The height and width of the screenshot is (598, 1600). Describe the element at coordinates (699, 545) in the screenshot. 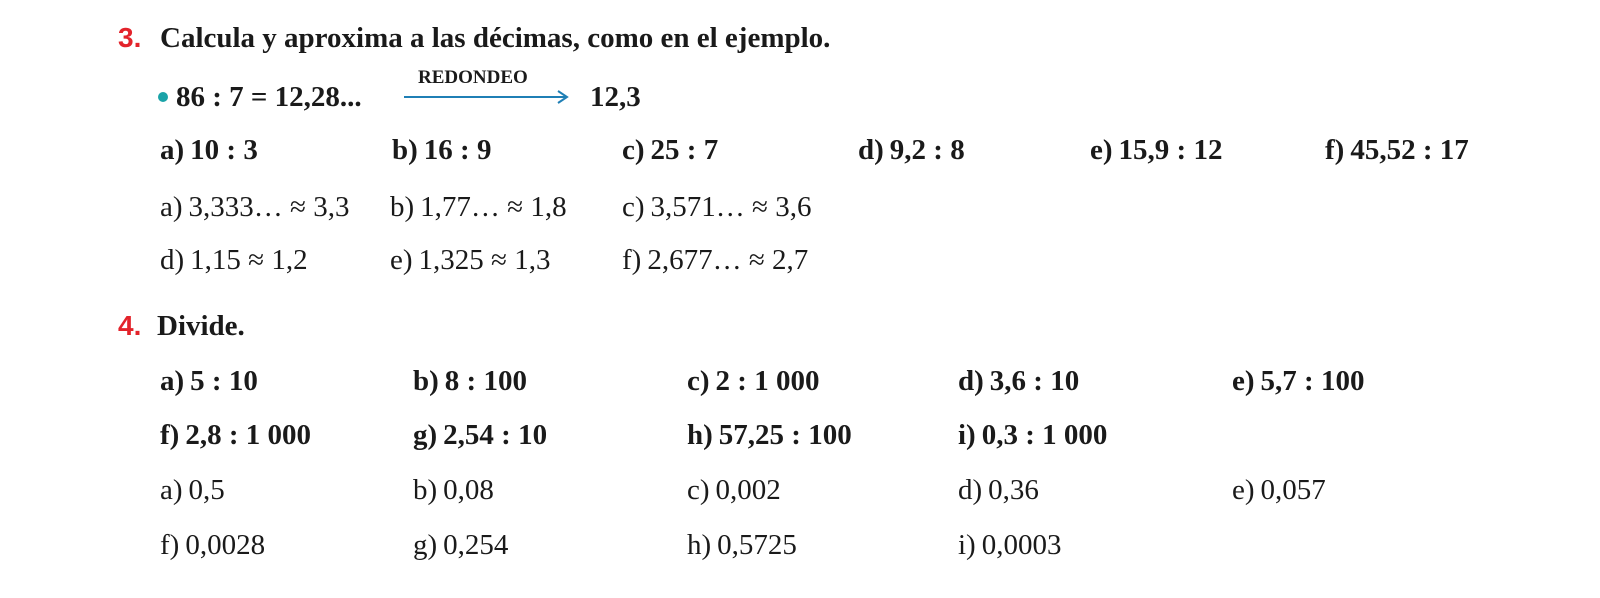

I see `answer-letter: h)` at that location.